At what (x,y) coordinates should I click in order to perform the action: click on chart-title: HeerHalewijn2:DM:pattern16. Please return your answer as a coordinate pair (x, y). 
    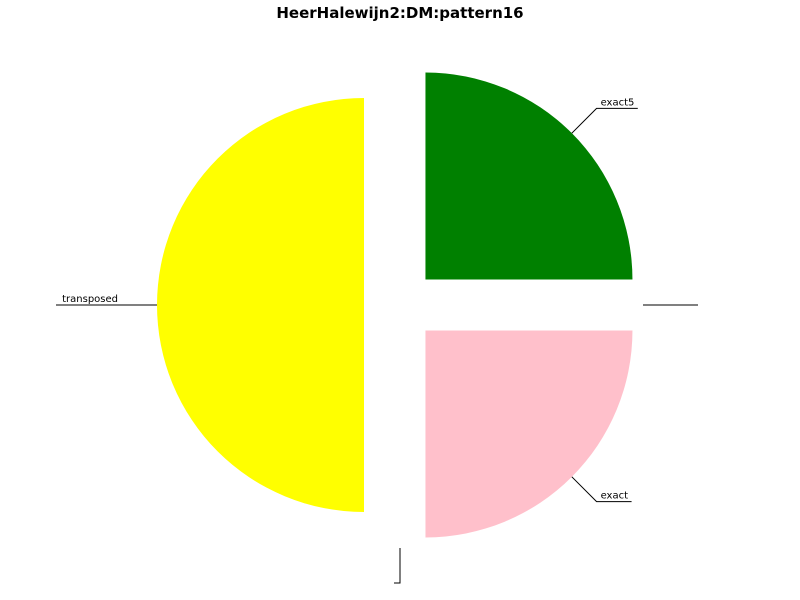
    Looking at the image, I should click on (400, 13).